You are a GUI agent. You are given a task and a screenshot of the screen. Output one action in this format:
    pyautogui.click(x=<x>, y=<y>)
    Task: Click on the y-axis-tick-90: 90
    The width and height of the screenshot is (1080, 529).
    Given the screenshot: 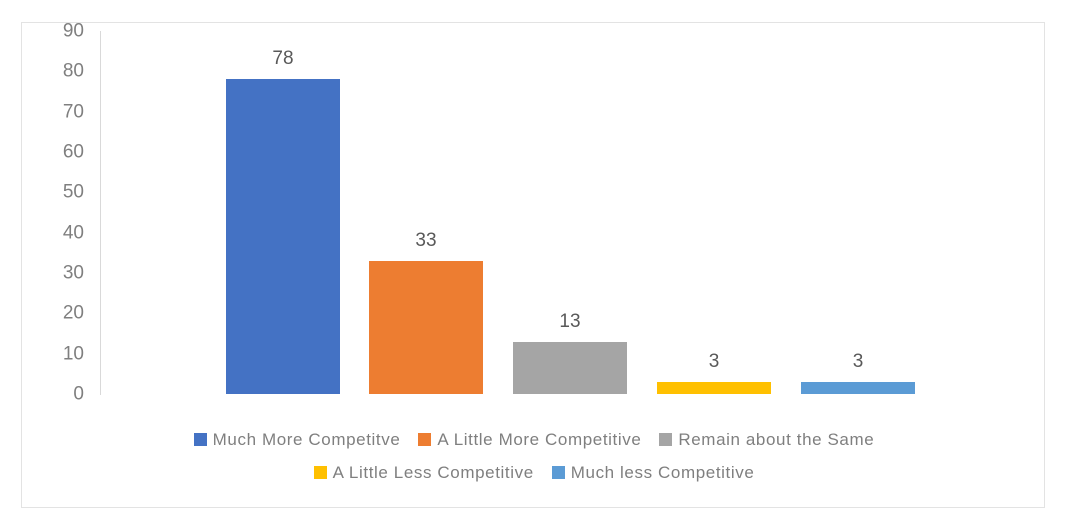 What is the action you would take?
    pyautogui.click(x=73, y=31)
    